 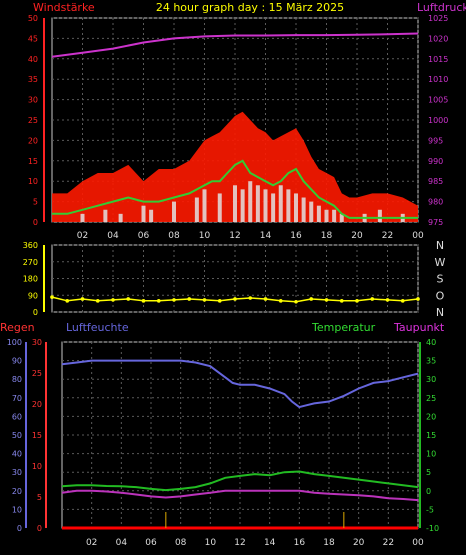 What do you see at coordinates (430, 509) in the screenshot?
I see `temperature-y-tick: -5` at bounding box center [430, 509].